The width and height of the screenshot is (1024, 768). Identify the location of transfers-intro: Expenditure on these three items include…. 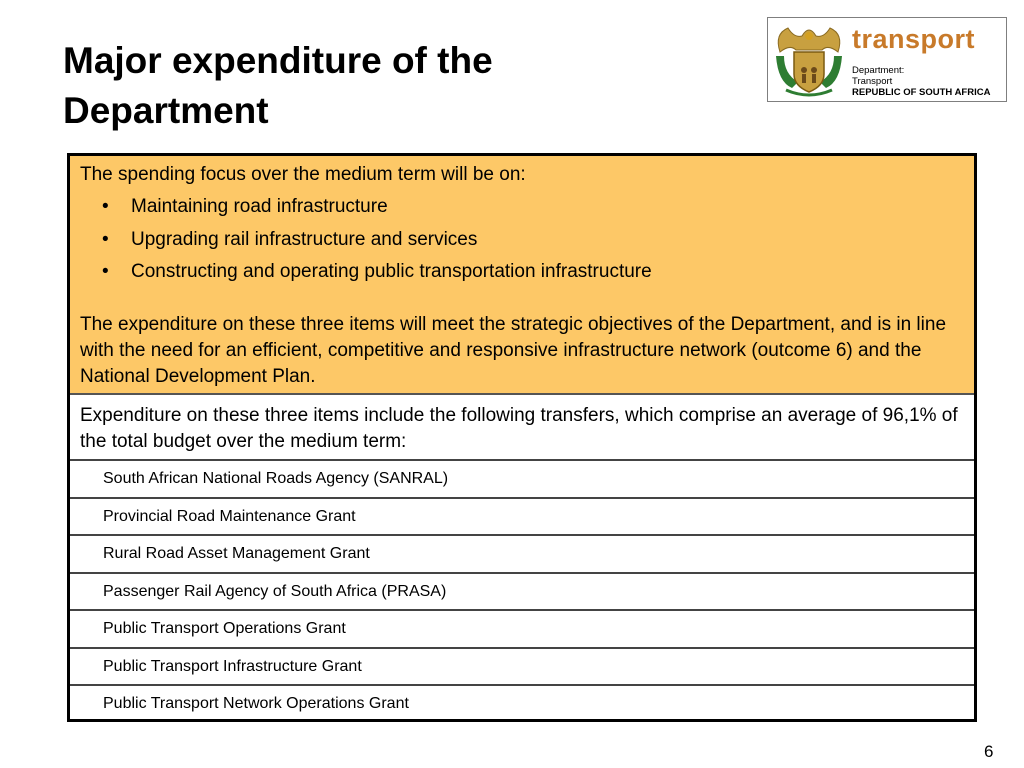
(519, 428).